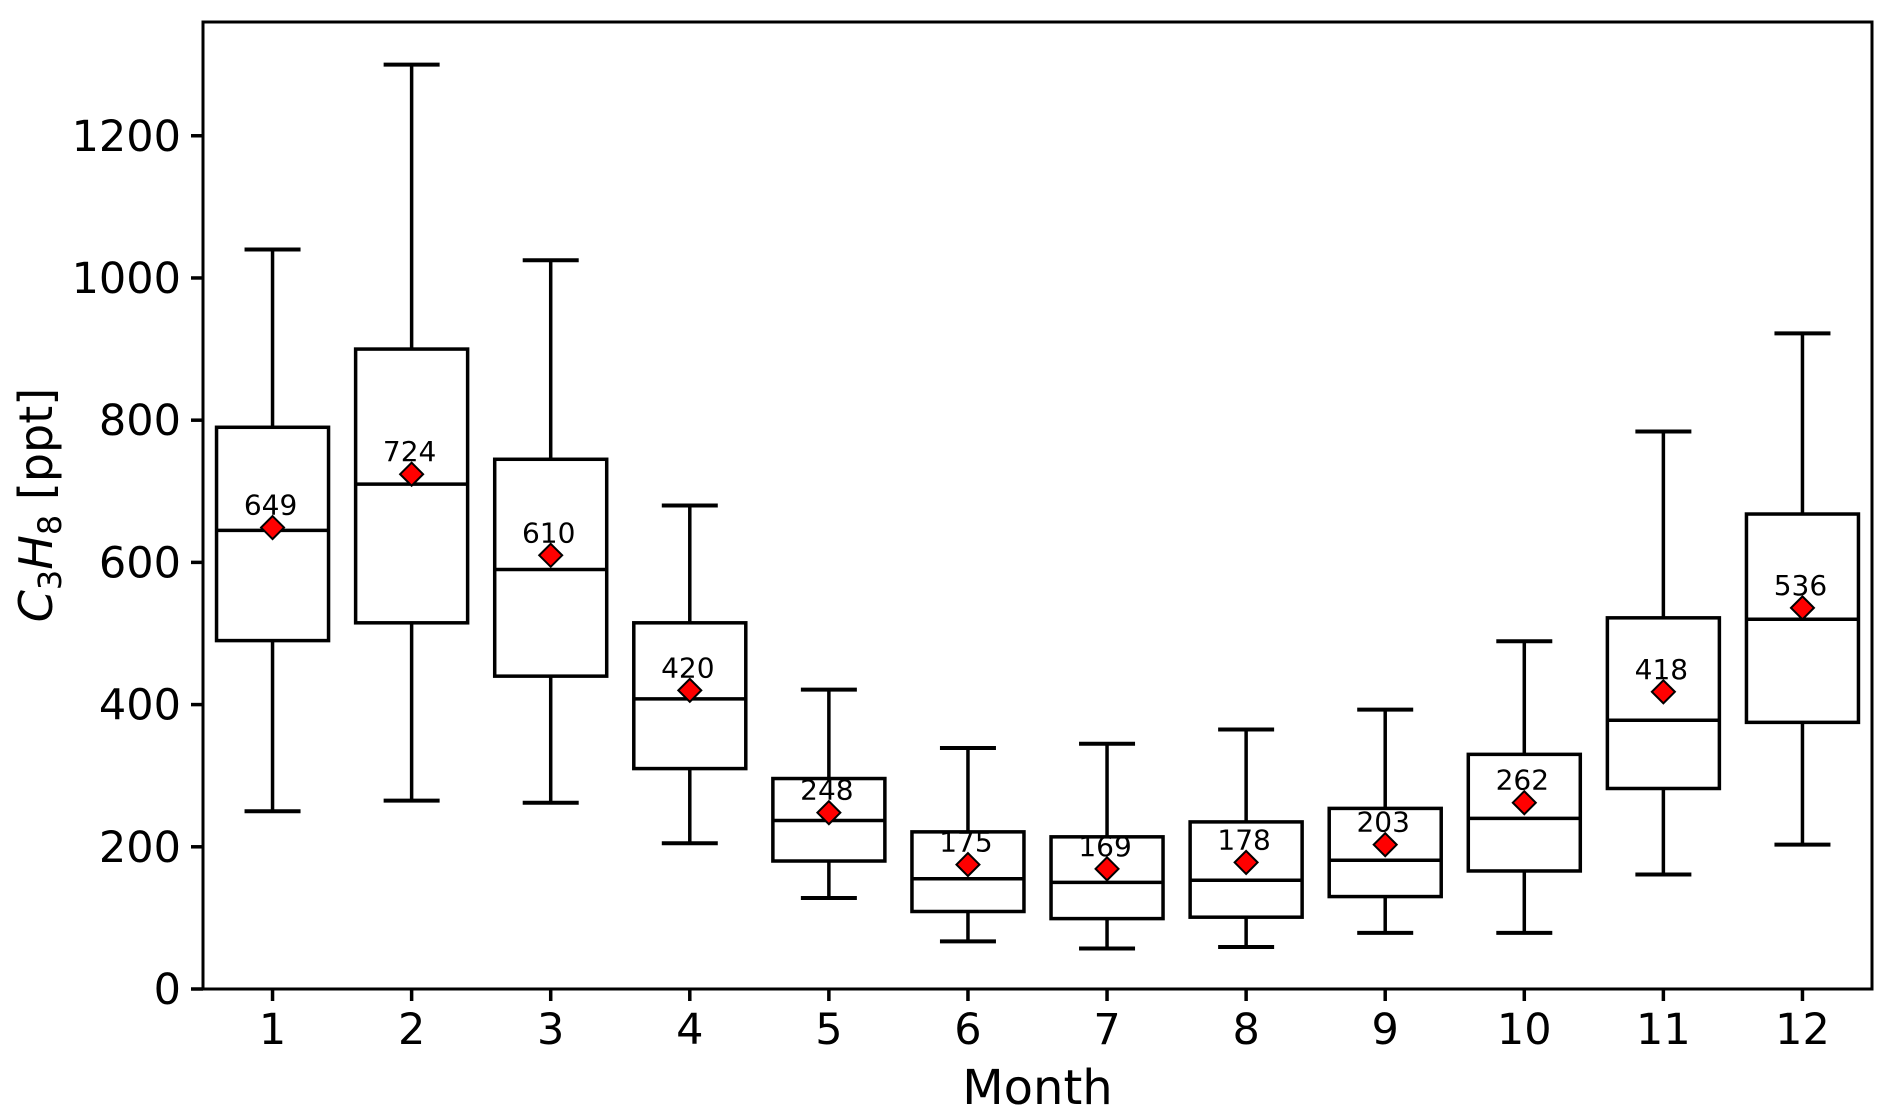 The height and width of the screenshot is (1119, 1892). I want to click on x-axis-label: Month, so click(1037, 1088).